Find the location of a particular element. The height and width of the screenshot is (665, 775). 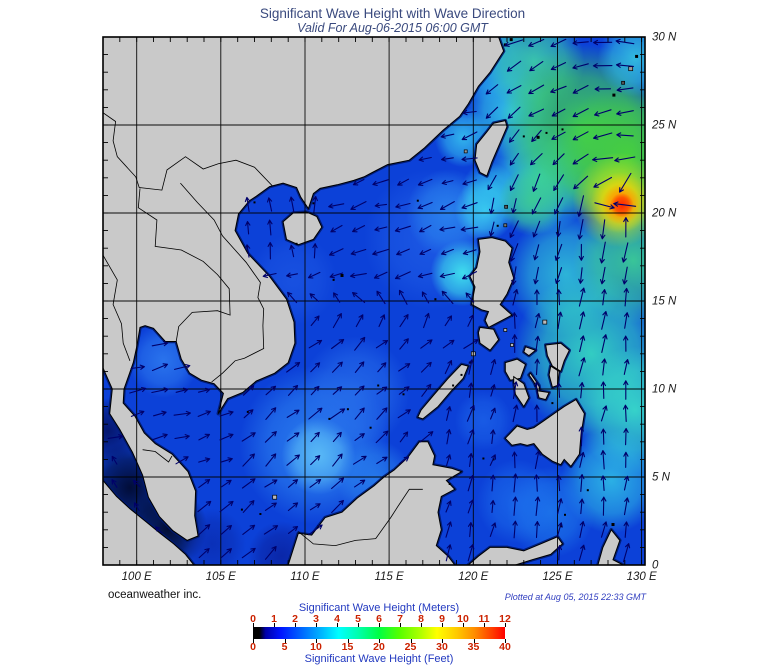

legend-meters-tick: 2 is located at coordinates (295, 619).